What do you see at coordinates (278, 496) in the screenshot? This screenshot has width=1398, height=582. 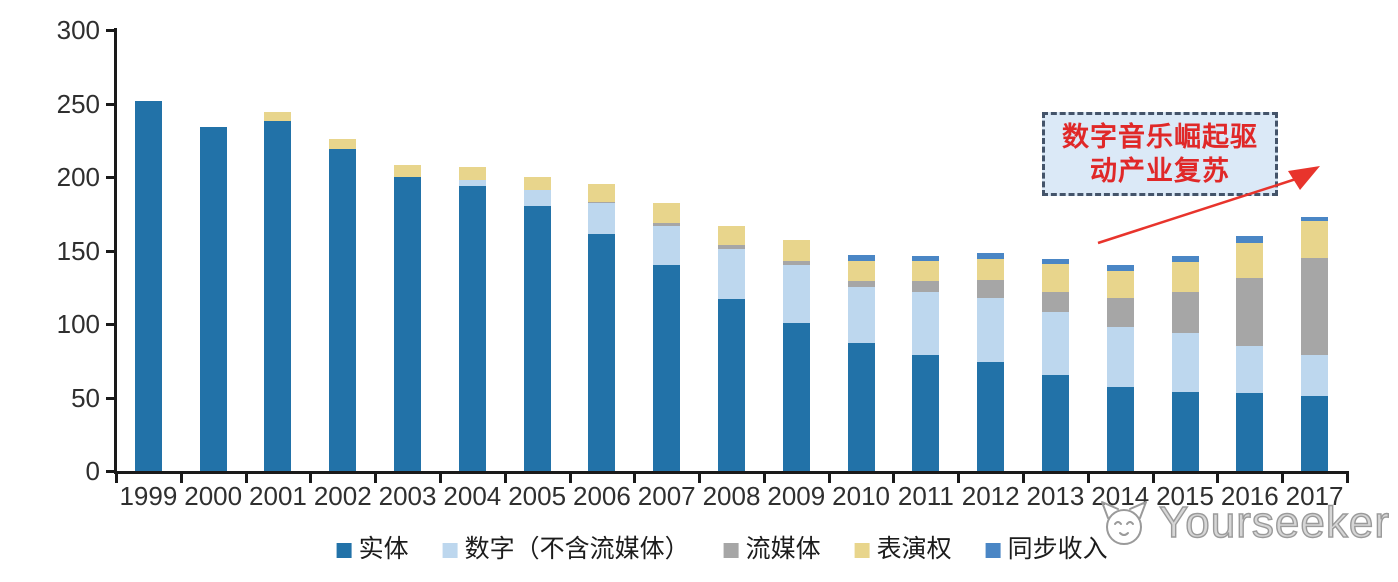 I see `x-axis-tick-label: 2001` at bounding box center [278, 496].